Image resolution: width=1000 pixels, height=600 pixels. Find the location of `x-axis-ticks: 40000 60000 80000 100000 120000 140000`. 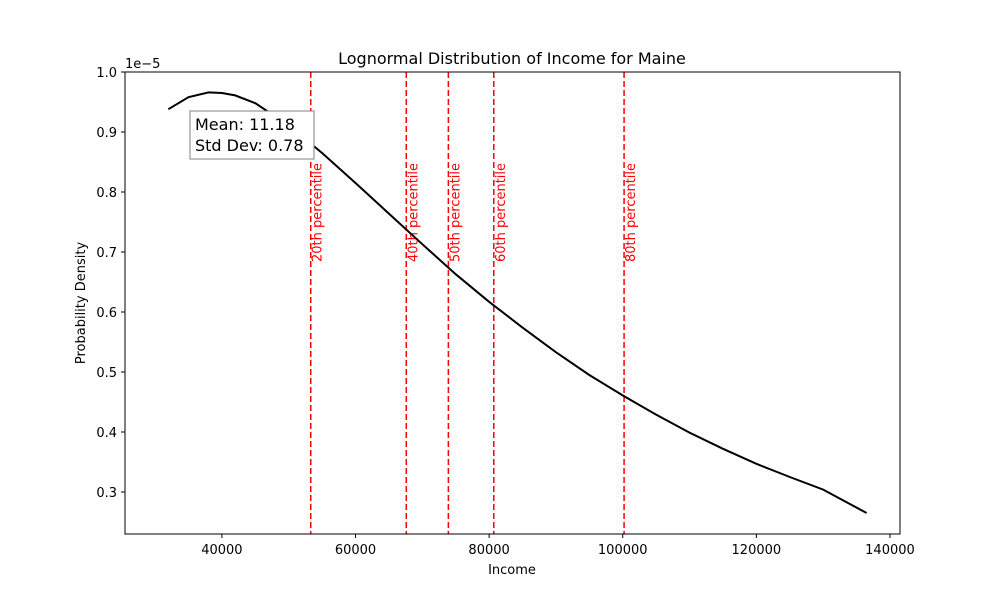

x-axis-ticks: 40000 60000 80000 100000 120000 140000 is located at coordinates (558, 546).